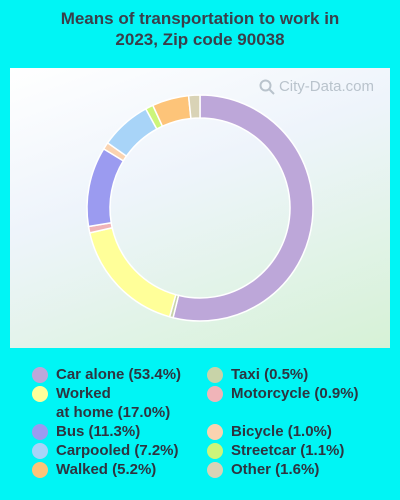 The width and height of the screenshot is (400, 500). Describe the element at coordinates (288, 450) in the screenshot. I see `legend-label: Streetcar (1.1%)` at that location.